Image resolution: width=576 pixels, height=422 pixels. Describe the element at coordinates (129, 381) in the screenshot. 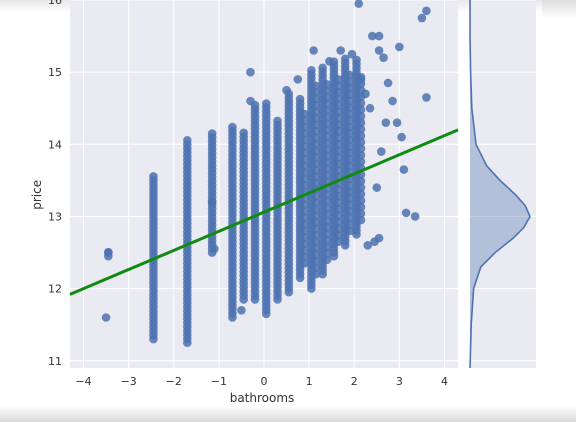

I see `x-tick-label: −3` at that location.